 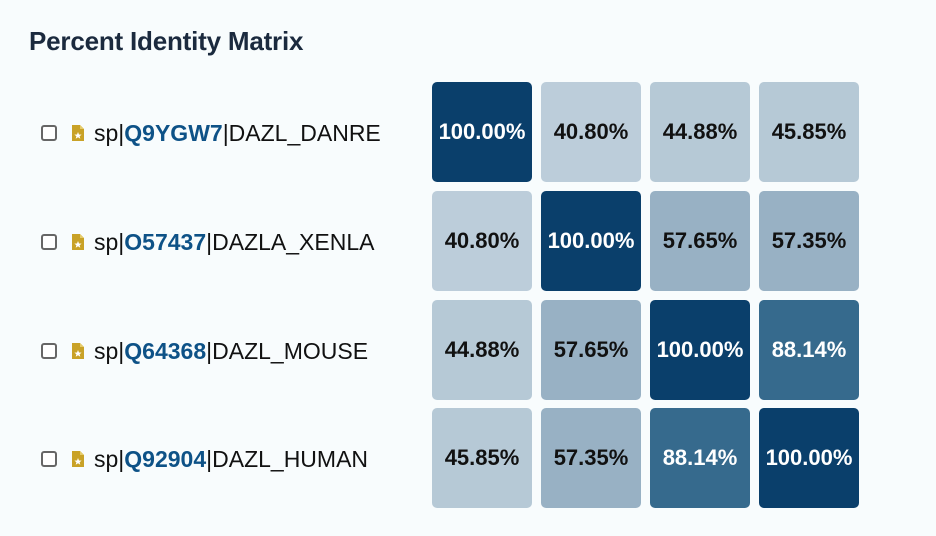 I want to click on row-entry-name: |DAZL_MOUSE, so click(x=287, y=350).